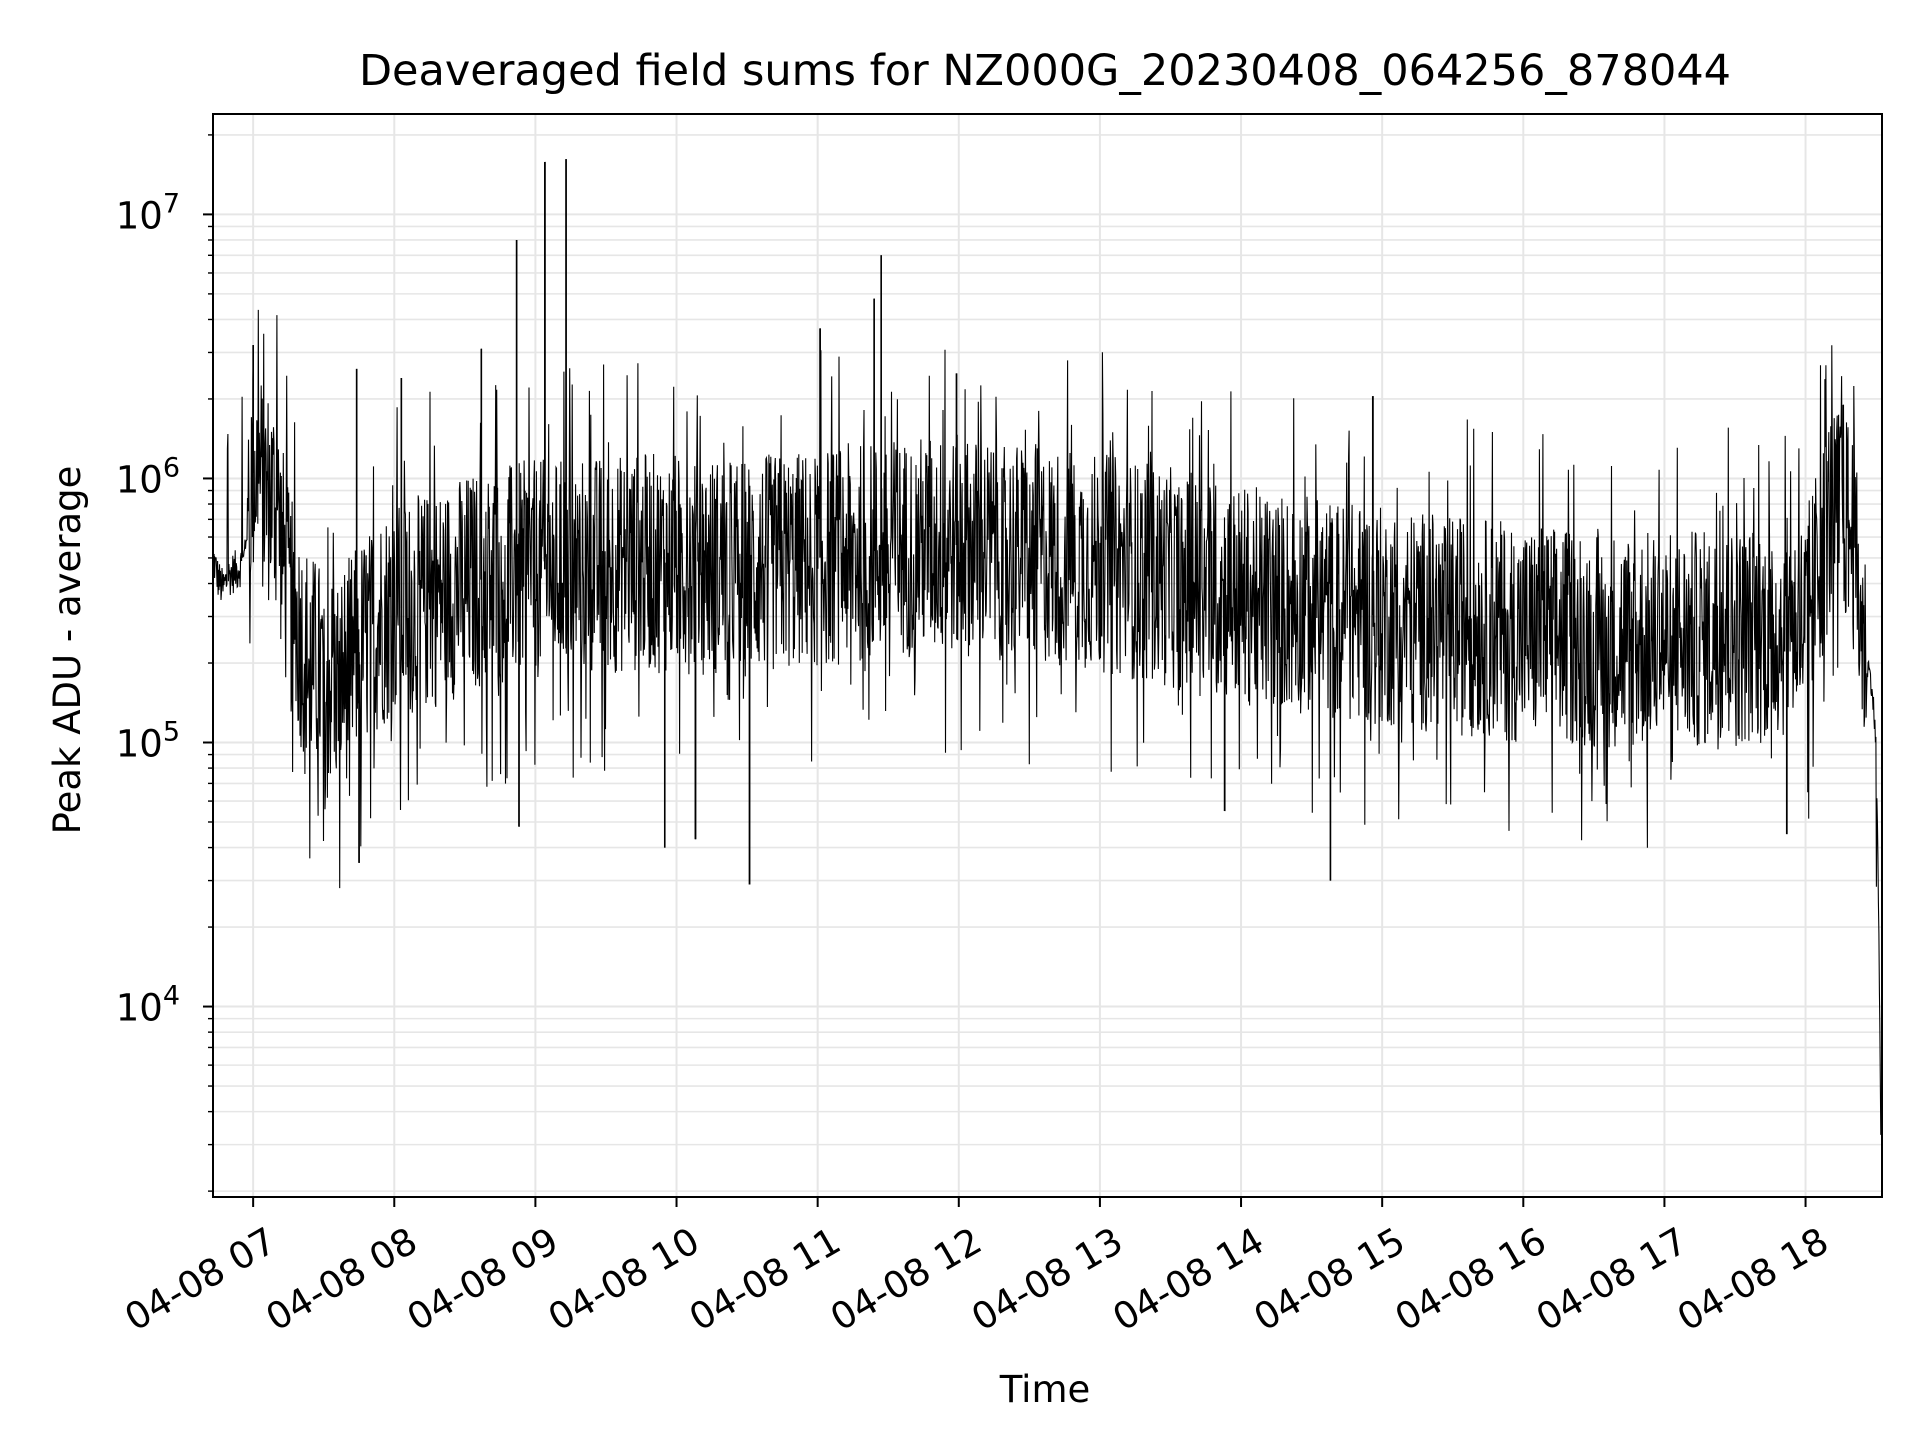 This screenshot has height=1440, width=1920. I want to click on y-tick-label: 10⁵, so click(148, 741).